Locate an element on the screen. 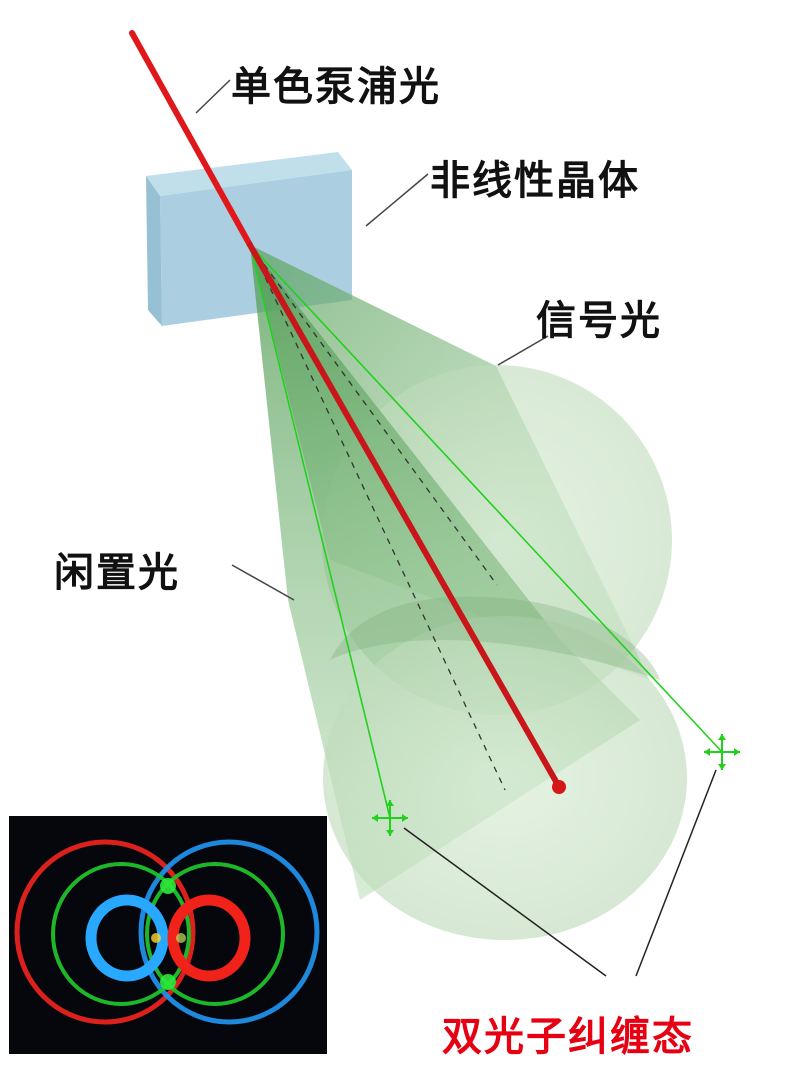 This screenshot has height=1085, width=793. crystal-leader is located at coordinates (397, 200).